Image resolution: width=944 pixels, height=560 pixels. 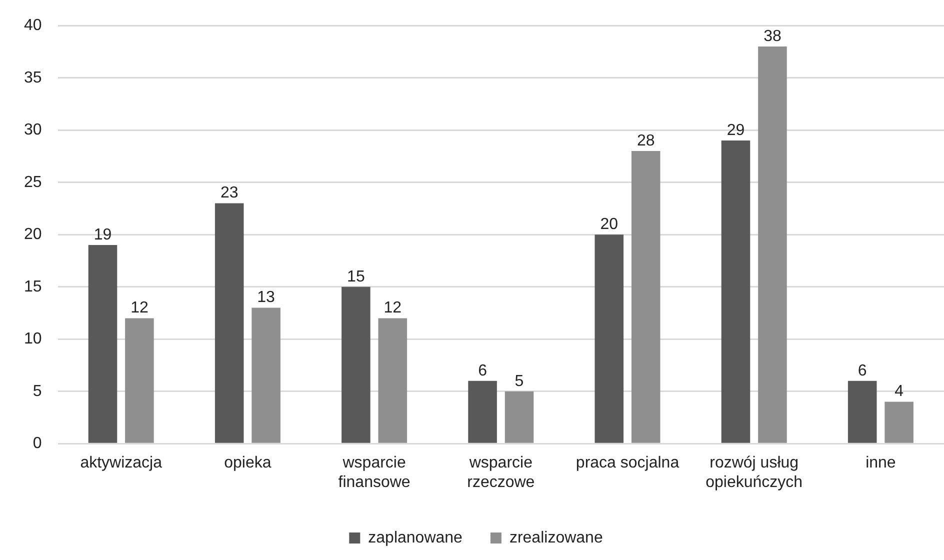 What do you see at coordinates (645, 141) in the screenshot?
I see `data-label: 28` at bounding box center [645, 141].